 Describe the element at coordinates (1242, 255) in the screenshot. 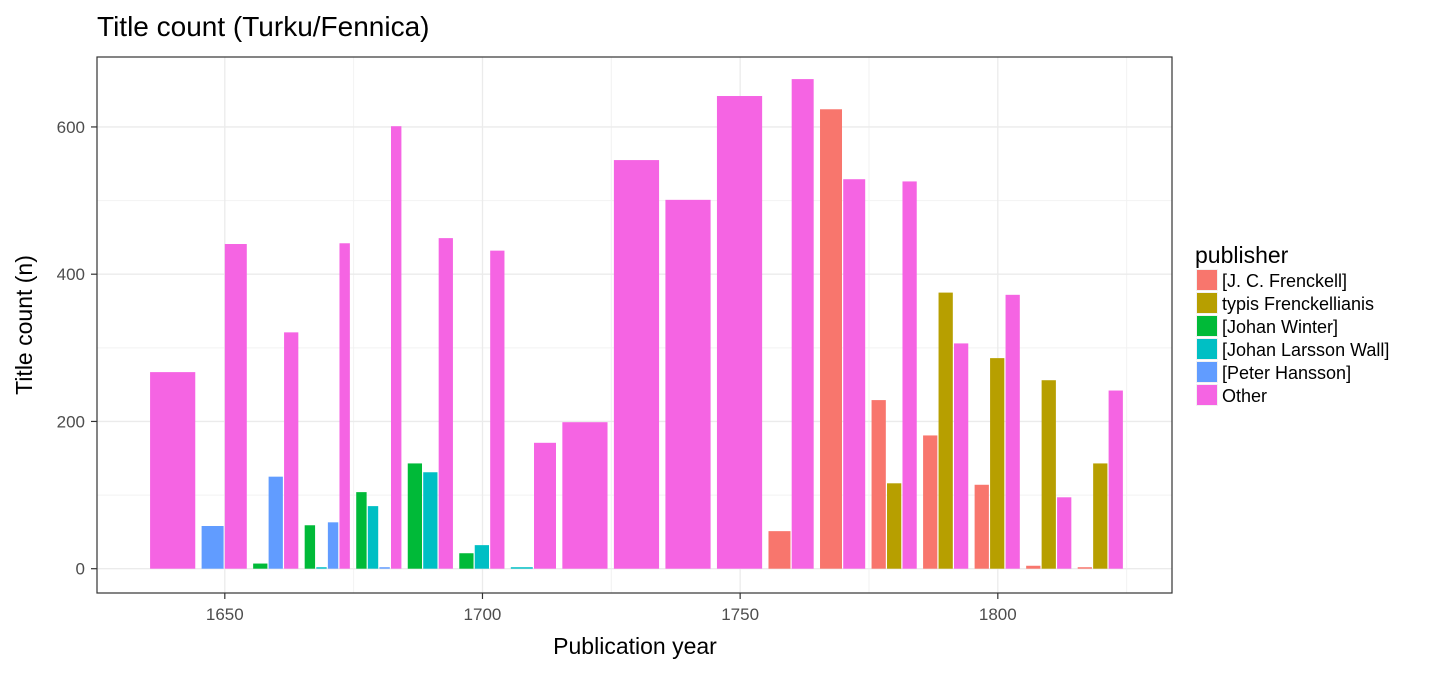

I see `legend-title: publisher` at that location.